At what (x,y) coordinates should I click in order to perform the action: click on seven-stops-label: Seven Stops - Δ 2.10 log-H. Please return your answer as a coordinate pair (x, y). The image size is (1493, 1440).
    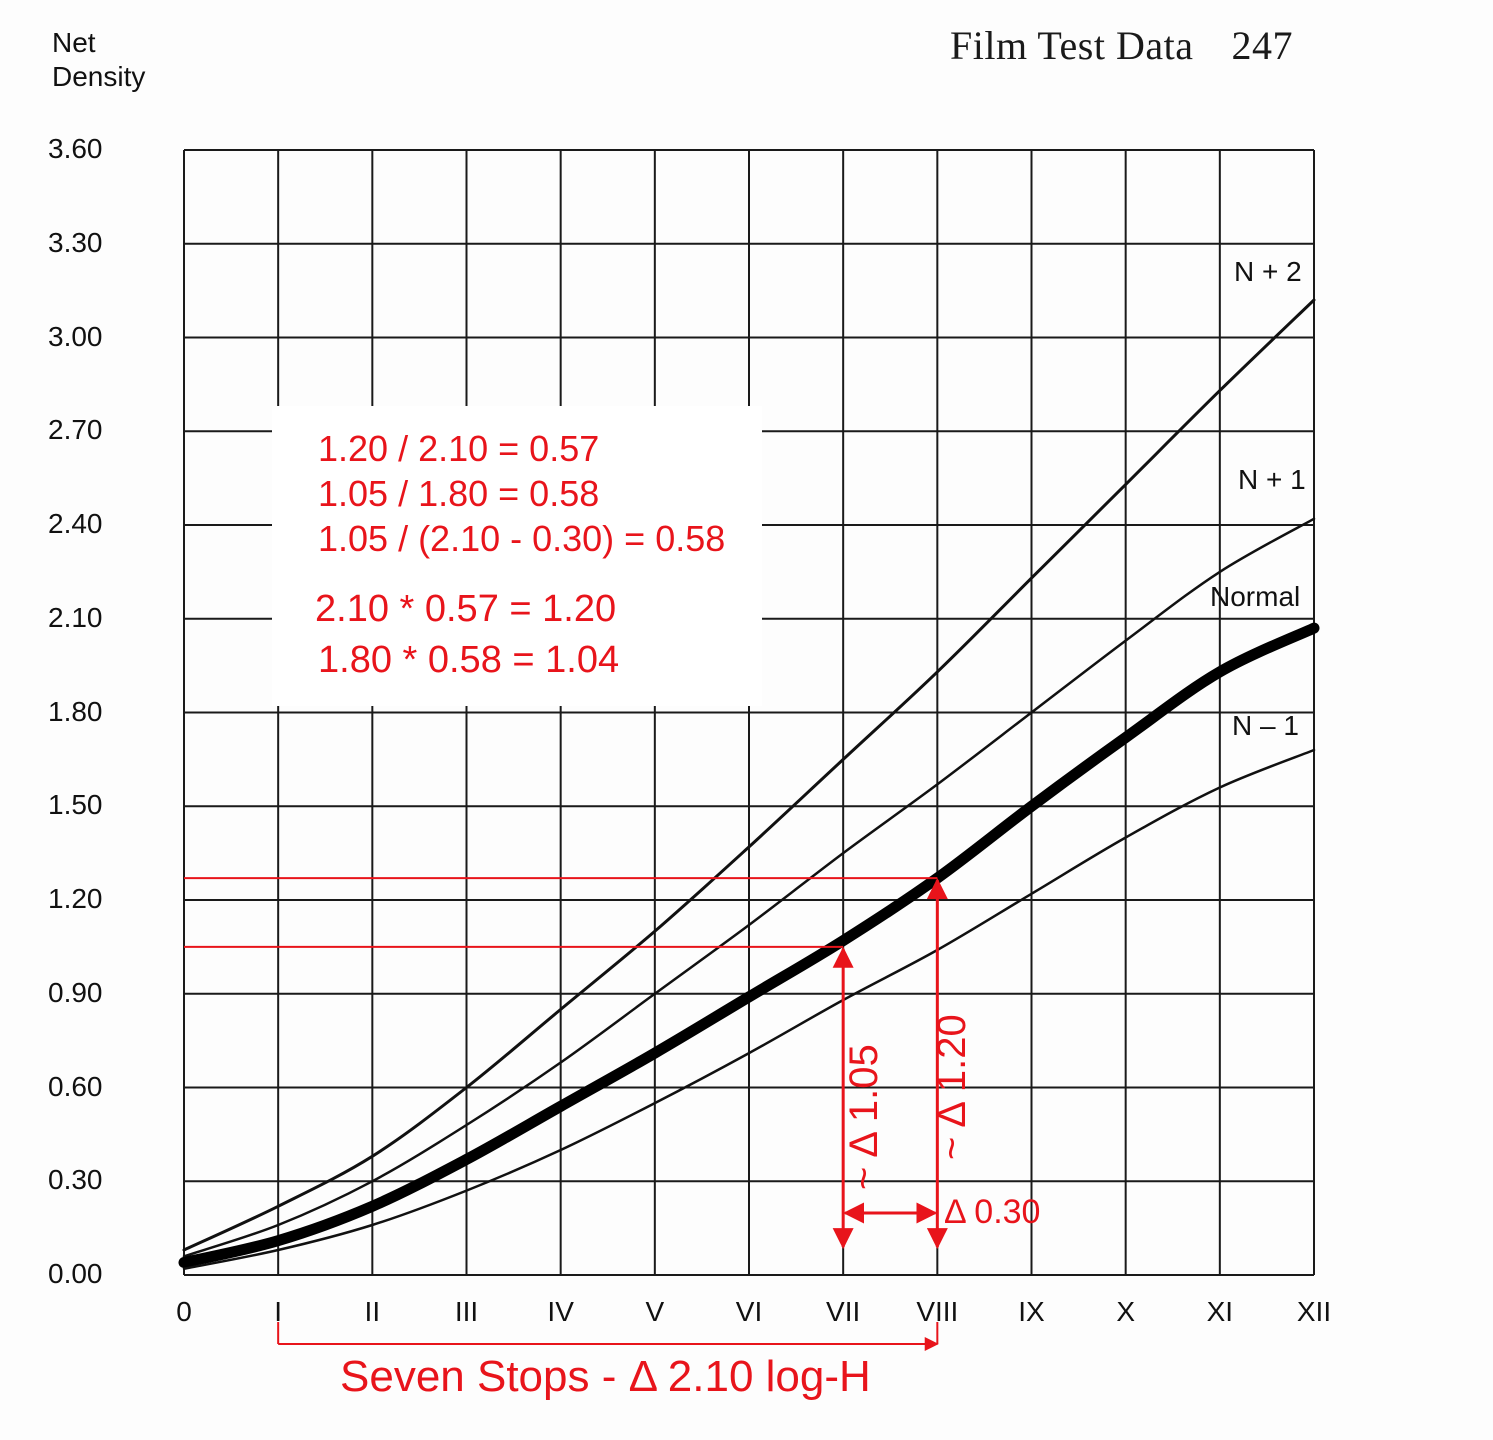
    Looking at the image, I should click on (605, 1376).